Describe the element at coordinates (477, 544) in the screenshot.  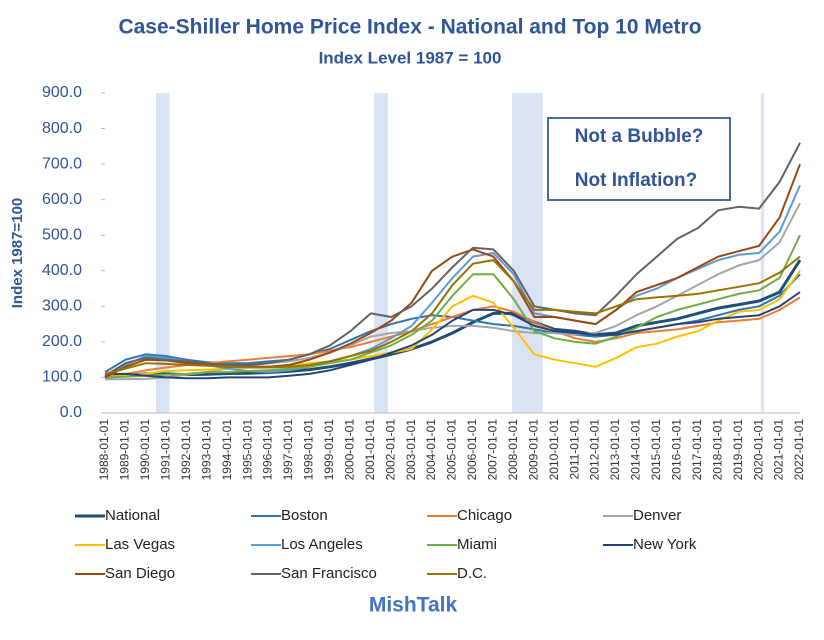
I see `legend-label: Miami` at that location.